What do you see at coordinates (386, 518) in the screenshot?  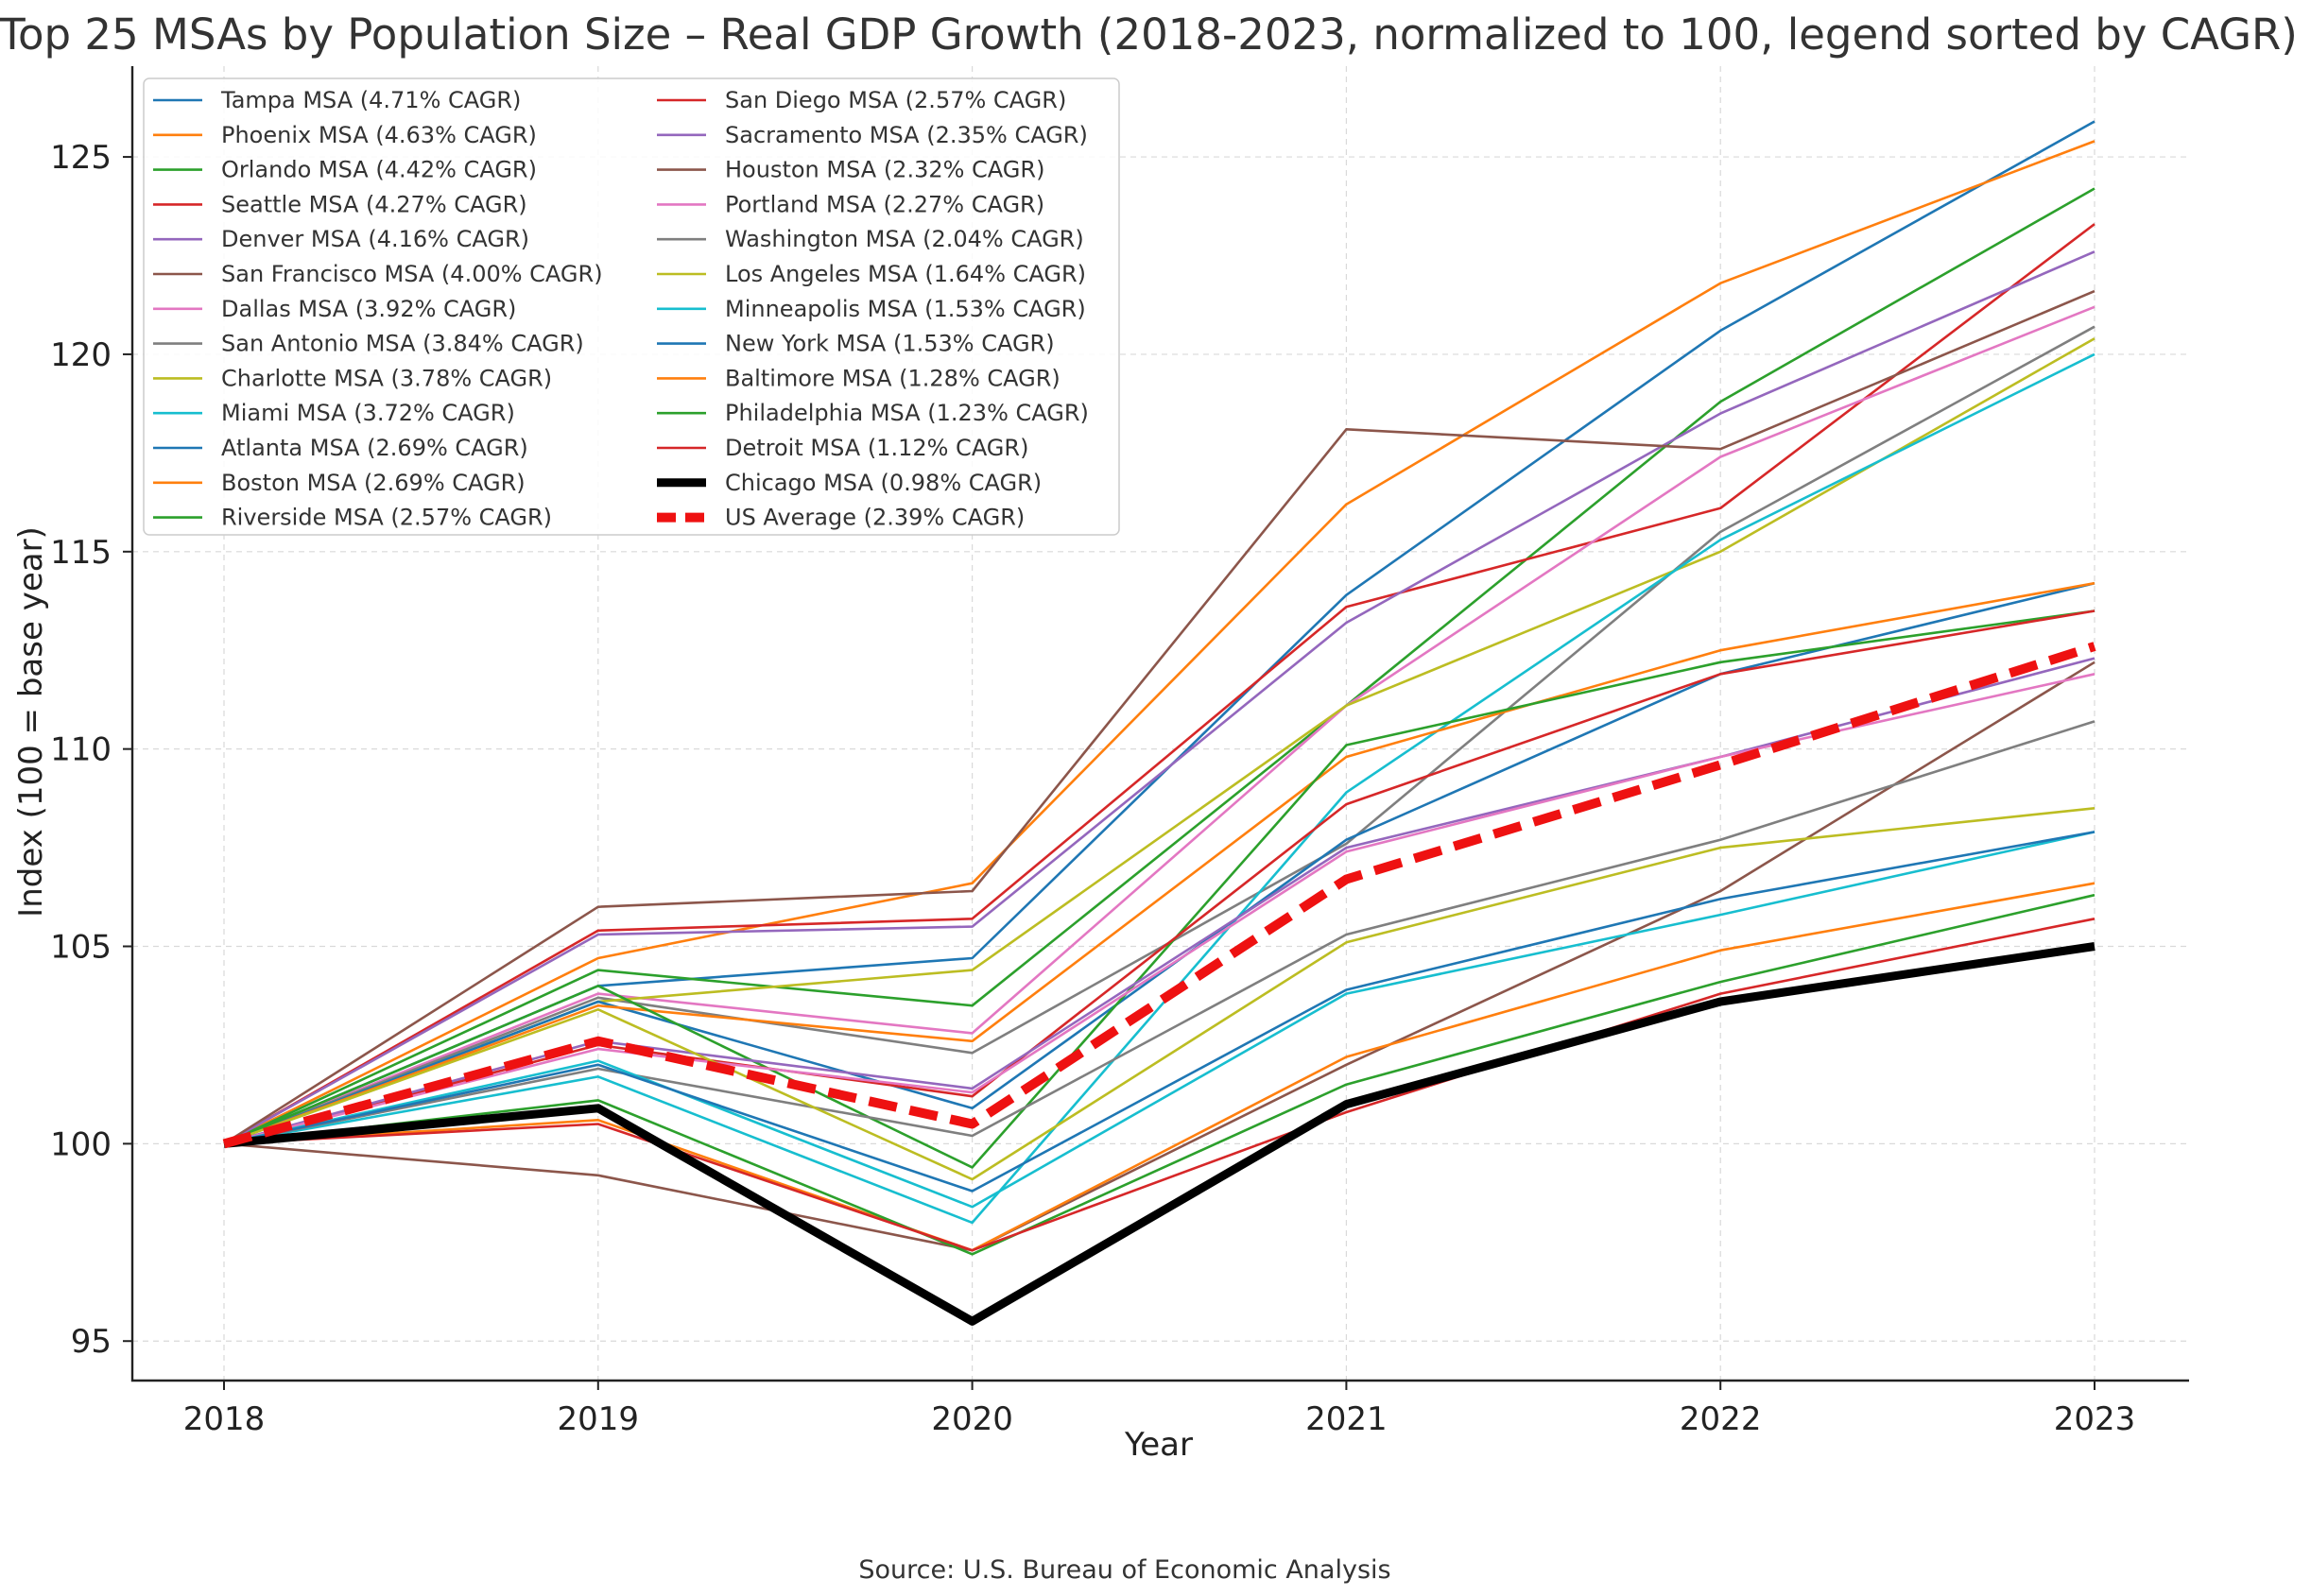 I see `legend-label-riverside-msa: Riverside MSA (2.57% CAGR)` at bounding box center [386, 518].